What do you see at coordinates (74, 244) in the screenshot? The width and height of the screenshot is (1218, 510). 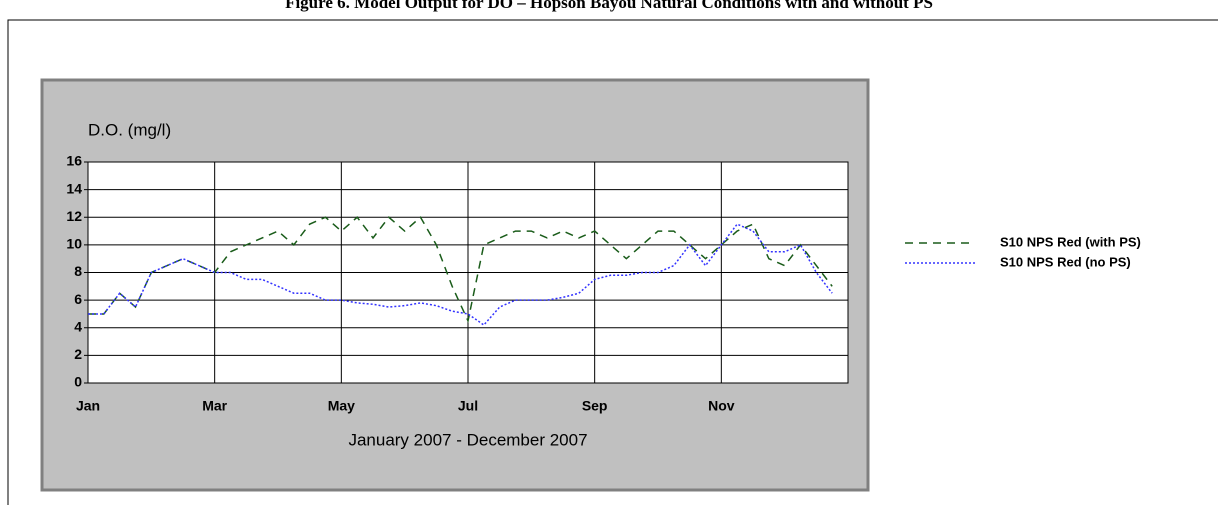 I see `y-tick-label: 10` at bounding box center [74, 244].